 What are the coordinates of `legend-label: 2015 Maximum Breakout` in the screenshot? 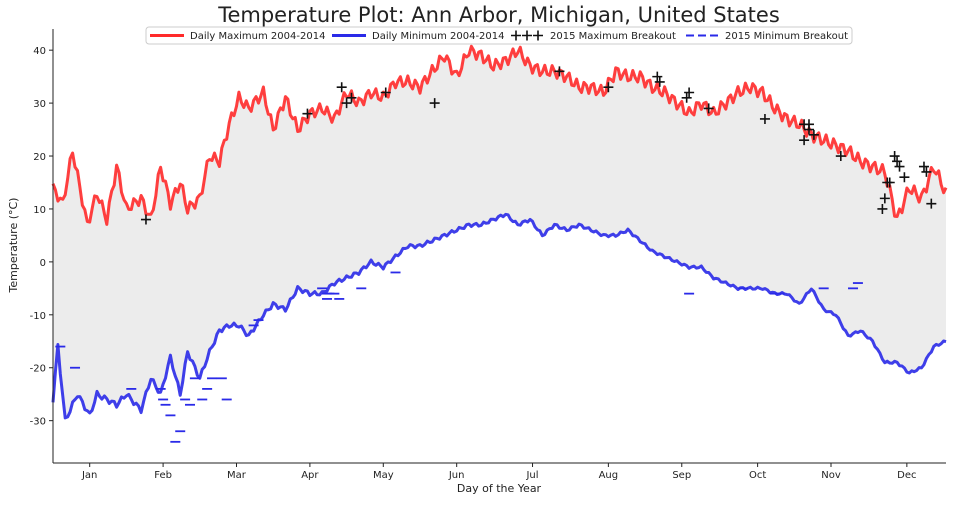 It's located at (613, 36).